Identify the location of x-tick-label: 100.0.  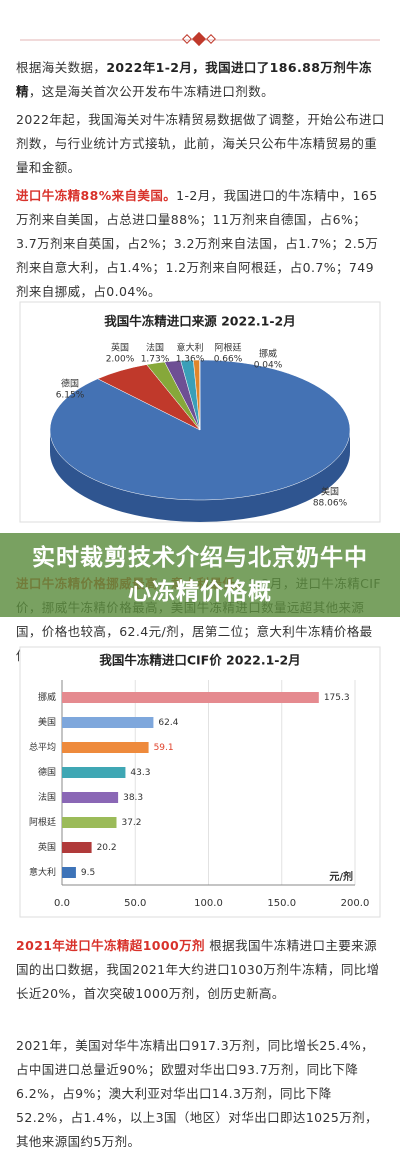
(208, 903).